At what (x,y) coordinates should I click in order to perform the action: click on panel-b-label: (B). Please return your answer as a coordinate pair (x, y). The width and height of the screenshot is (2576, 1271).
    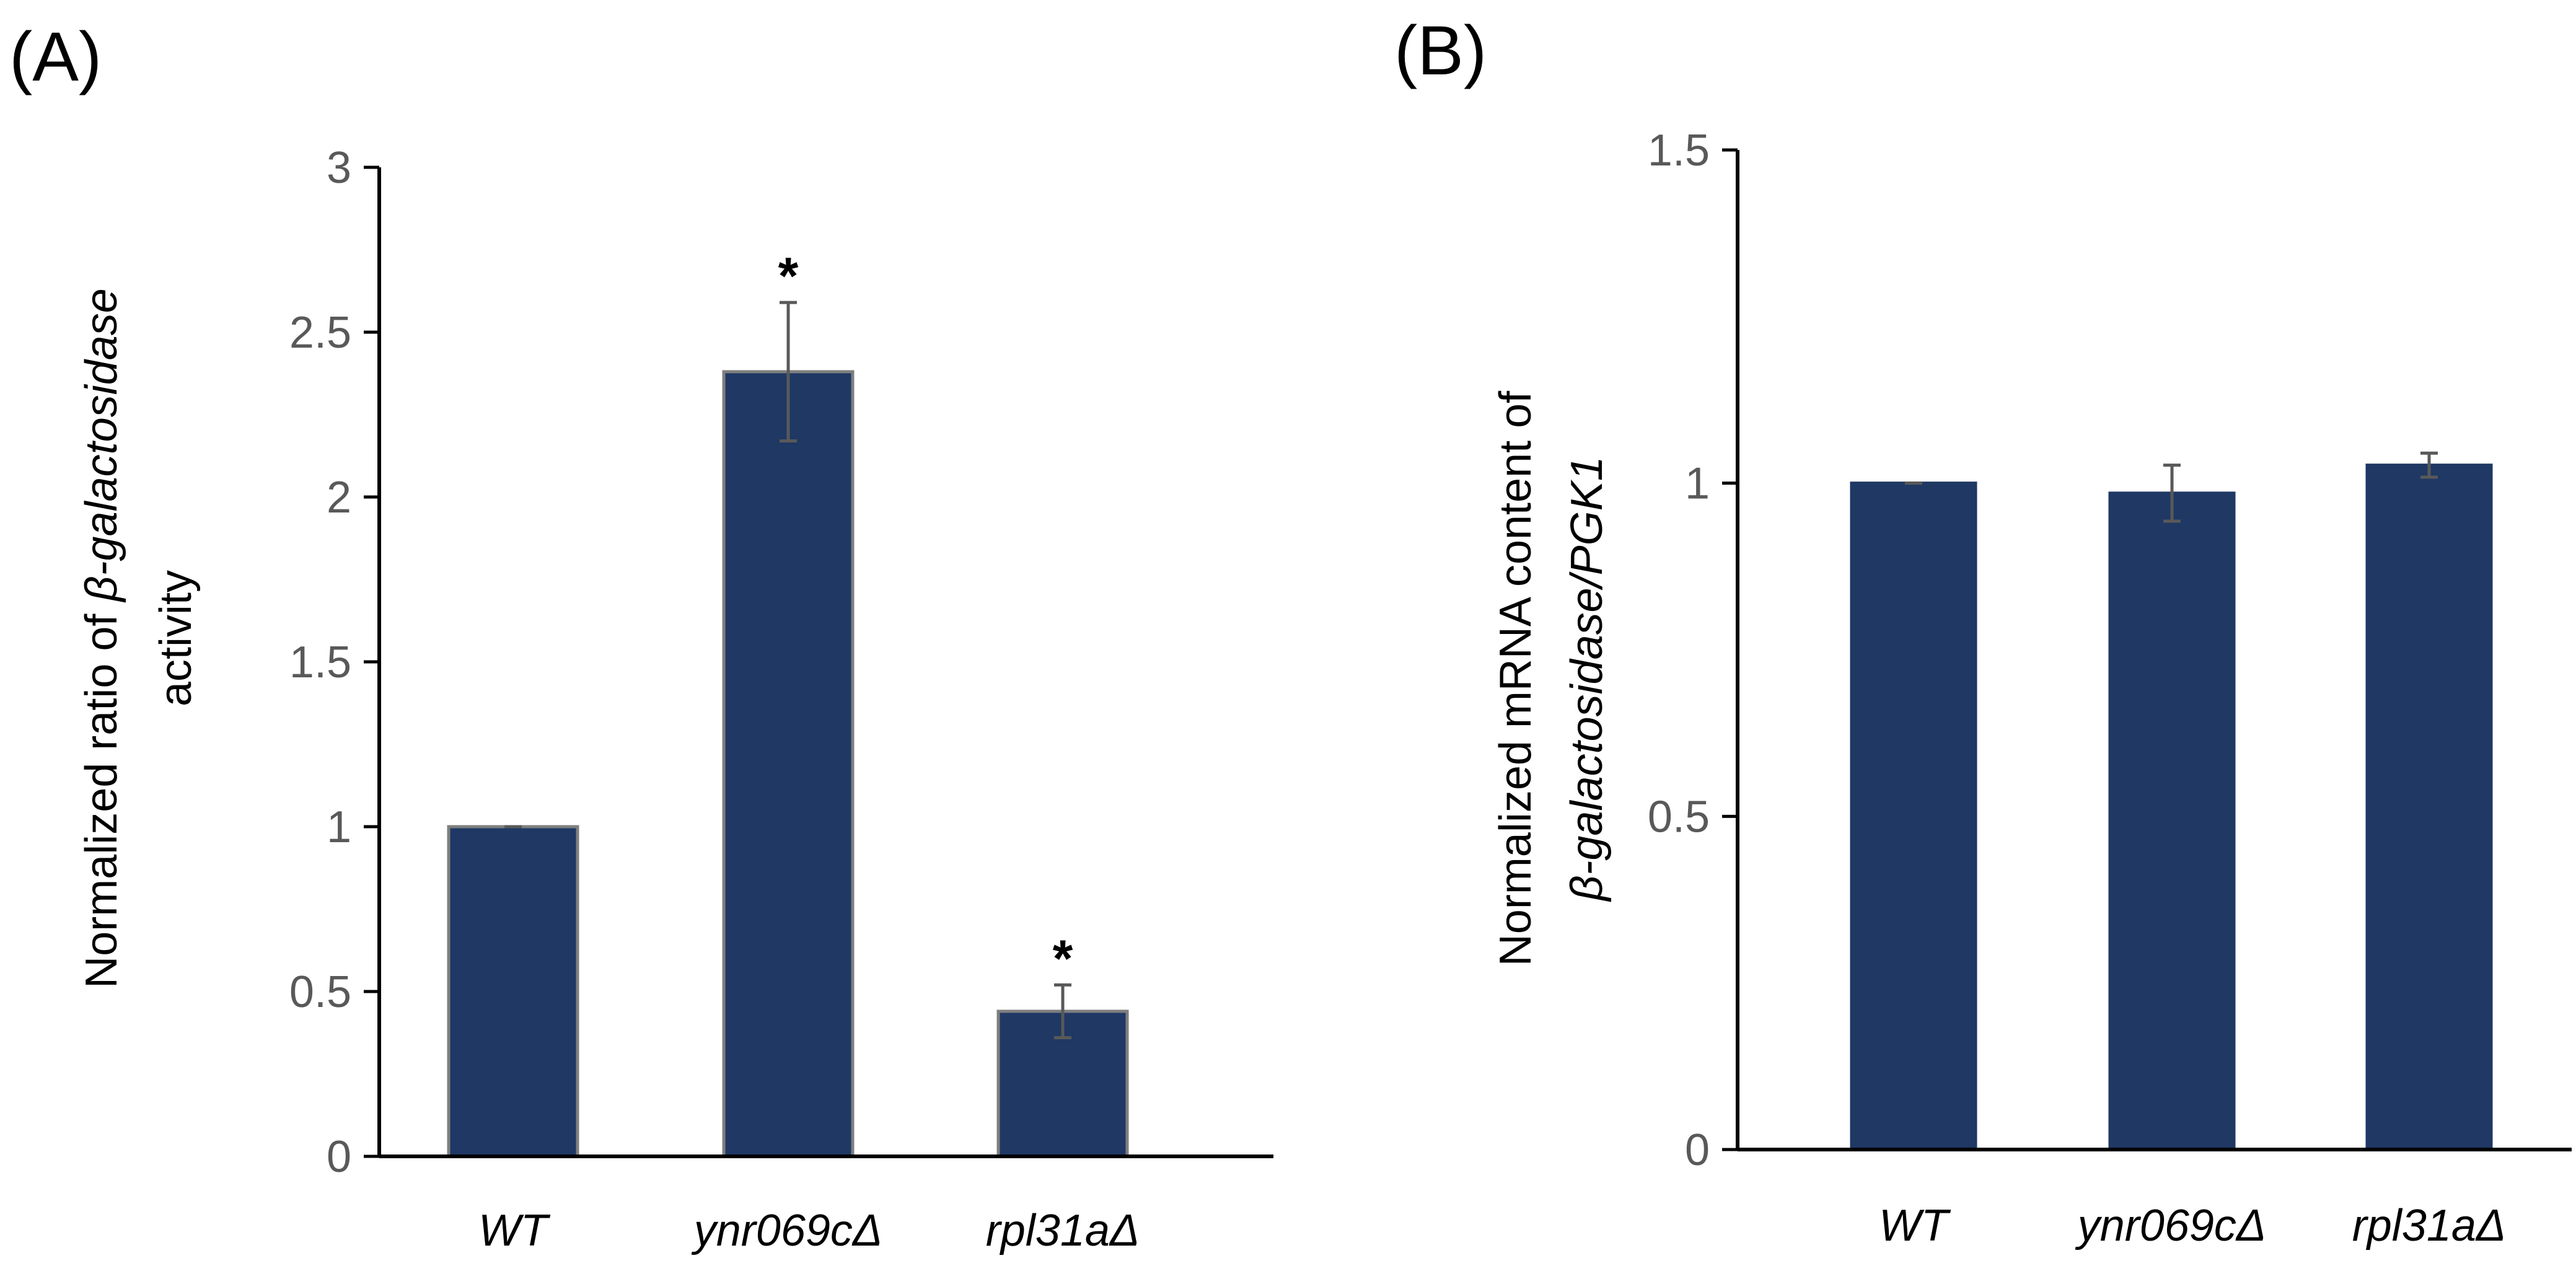
    Looking at the image, I should click on (1441, 51).